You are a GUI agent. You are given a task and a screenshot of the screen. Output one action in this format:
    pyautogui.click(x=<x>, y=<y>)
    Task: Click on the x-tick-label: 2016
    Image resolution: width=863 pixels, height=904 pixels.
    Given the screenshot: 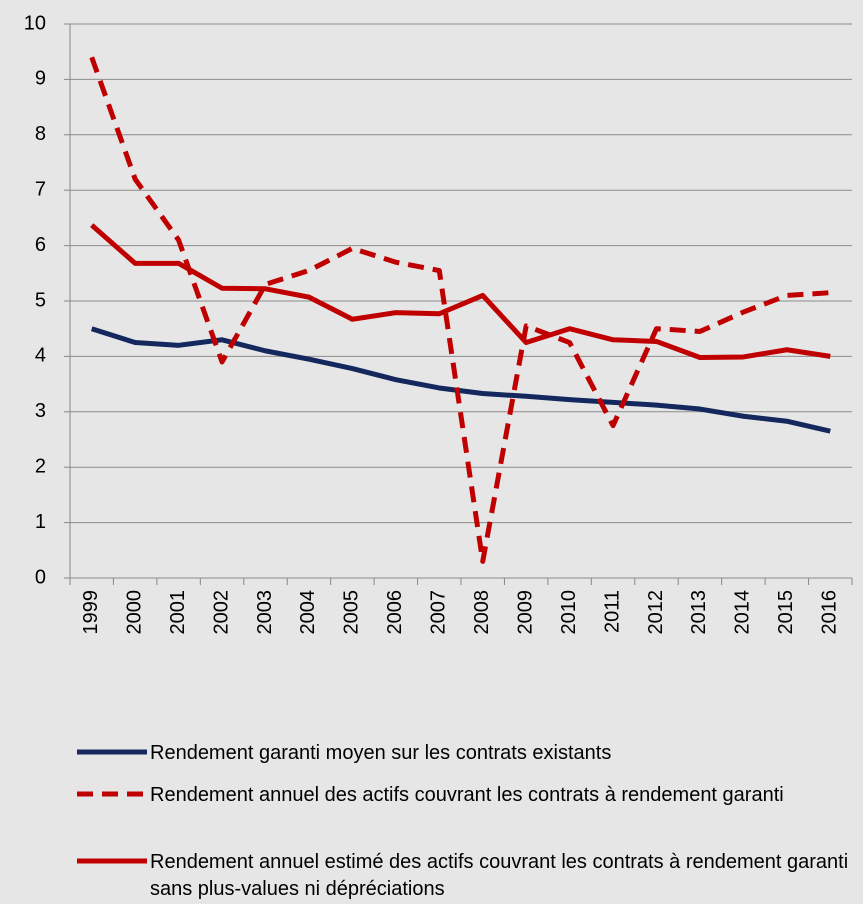 What is the action you would take?
    pyautogui.click(x=830, y=612)
    